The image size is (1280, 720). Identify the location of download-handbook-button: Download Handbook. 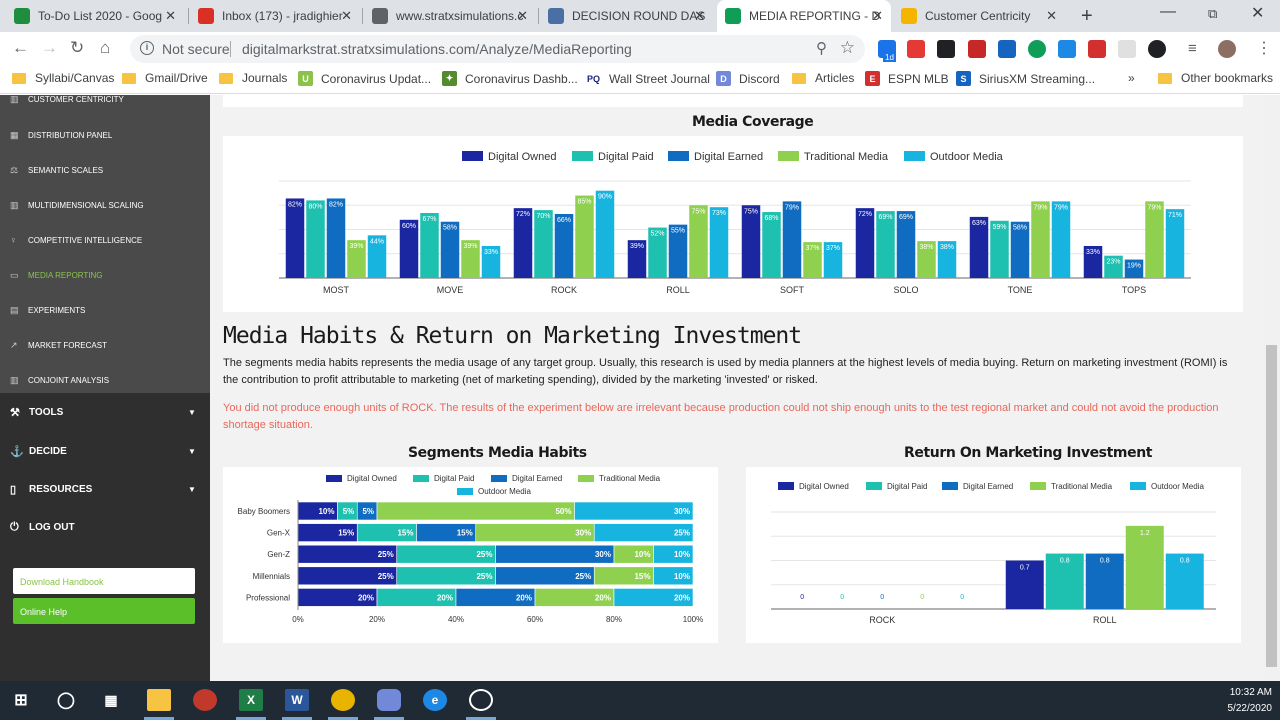
(104, 581).